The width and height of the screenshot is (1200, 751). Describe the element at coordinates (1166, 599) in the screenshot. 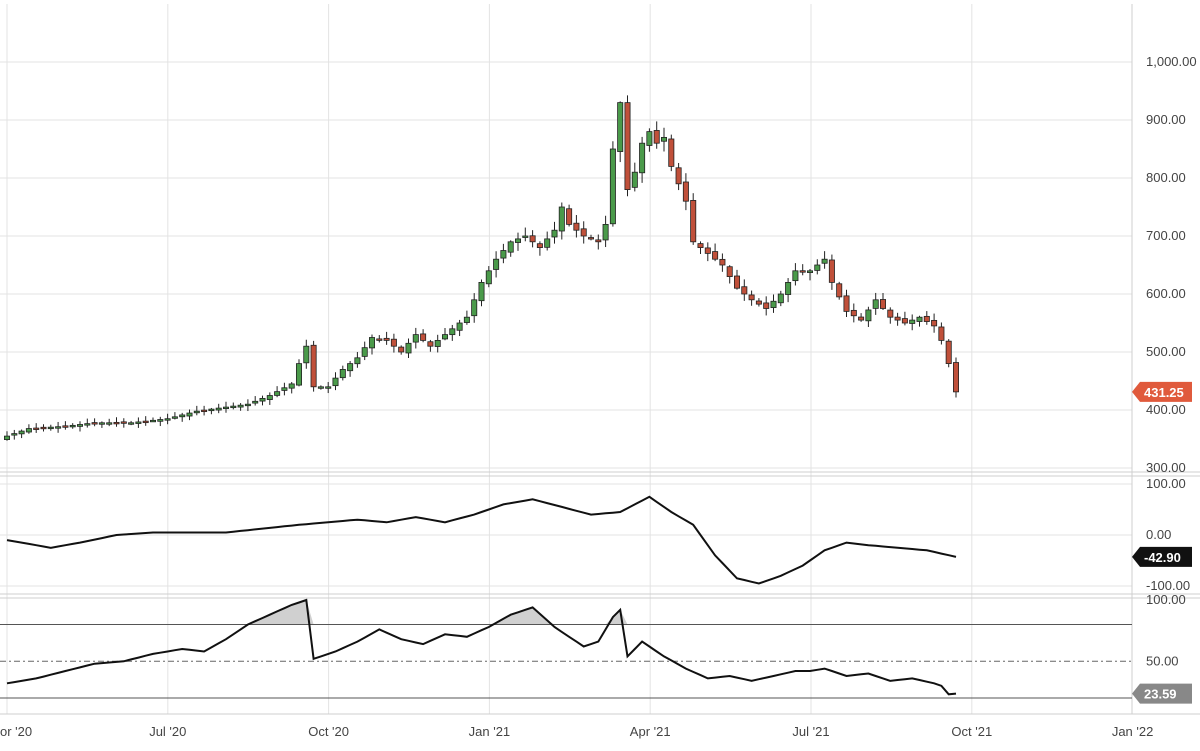

I see `stochastic-tick-label: 100.00` at that location.